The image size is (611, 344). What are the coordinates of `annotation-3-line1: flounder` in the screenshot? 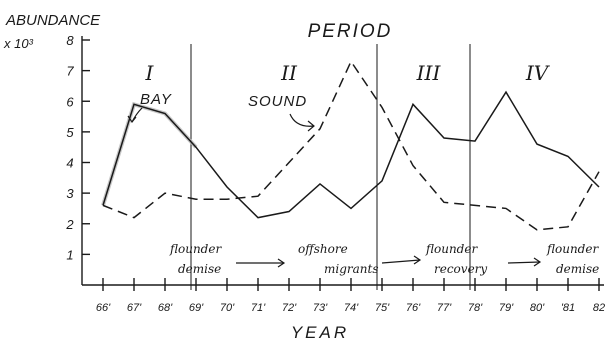 It's located at (451, 249).